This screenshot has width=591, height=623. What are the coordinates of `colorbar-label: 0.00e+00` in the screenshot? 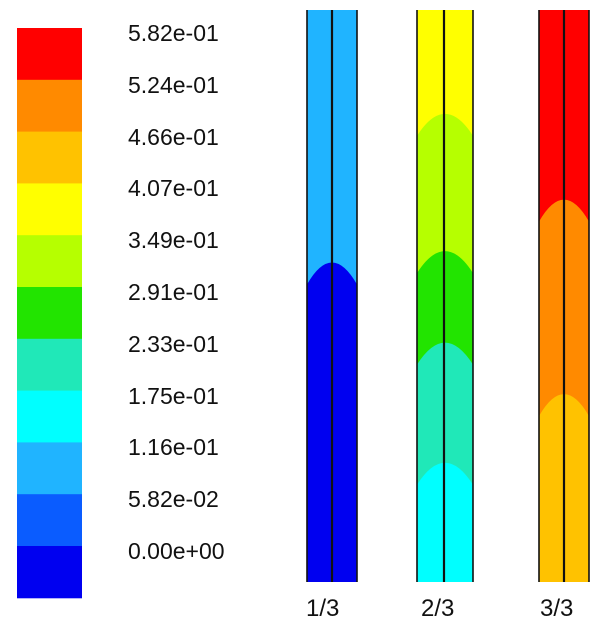 It's located at (176, 551).